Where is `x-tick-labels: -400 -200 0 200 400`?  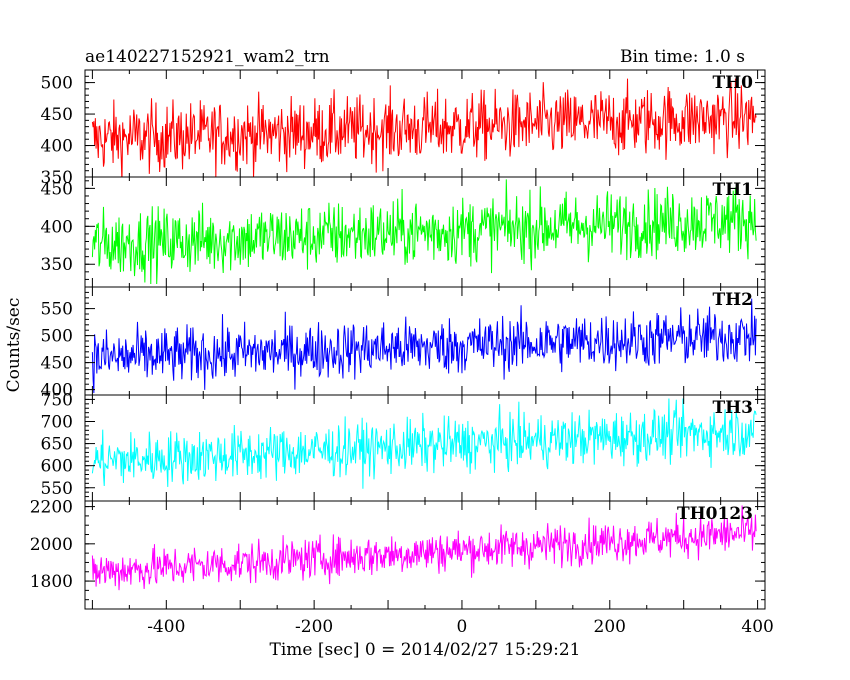
x-tick-labels: -400 -200 0 200 400 is located at coordinates (460, 627).